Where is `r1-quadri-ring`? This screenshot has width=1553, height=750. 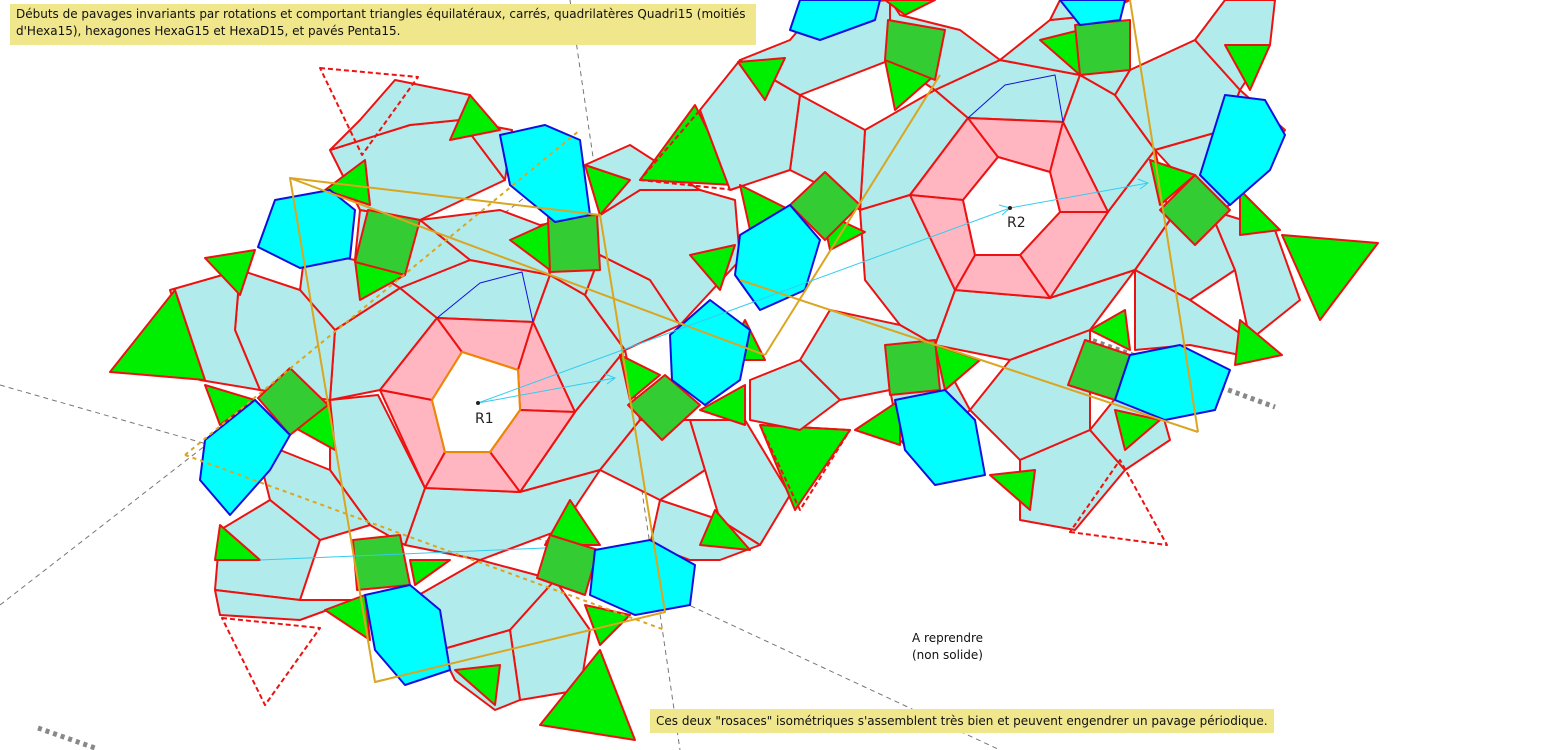
r1-quadri-ring is located at coordinates (477, 405).